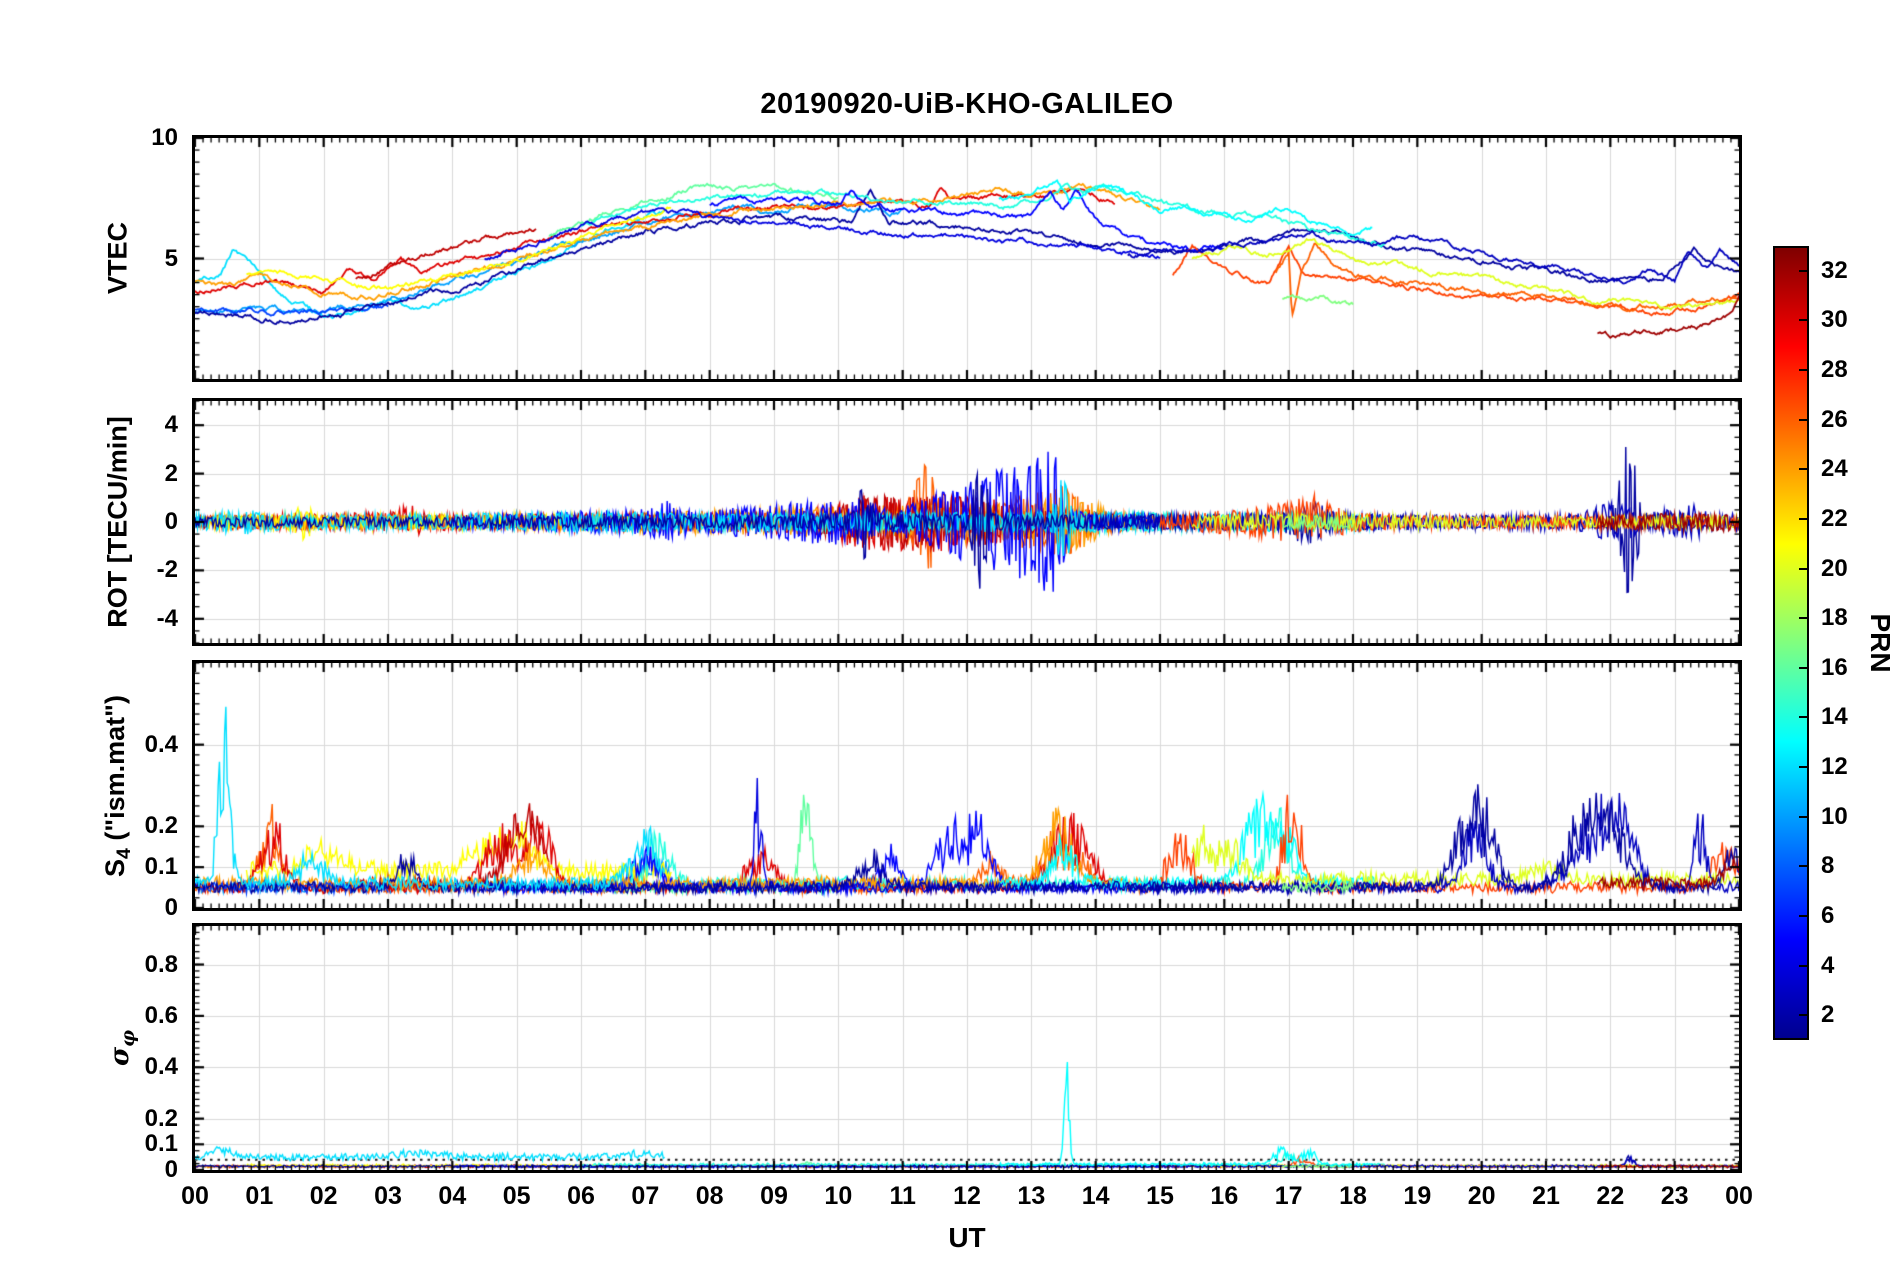 This screenshot has height=1272, width=1902. What do you see at coordinates (1481, 1196) in the screenshot?
I see `x-tick-label: 20` at bounding box center [1481, 1196].